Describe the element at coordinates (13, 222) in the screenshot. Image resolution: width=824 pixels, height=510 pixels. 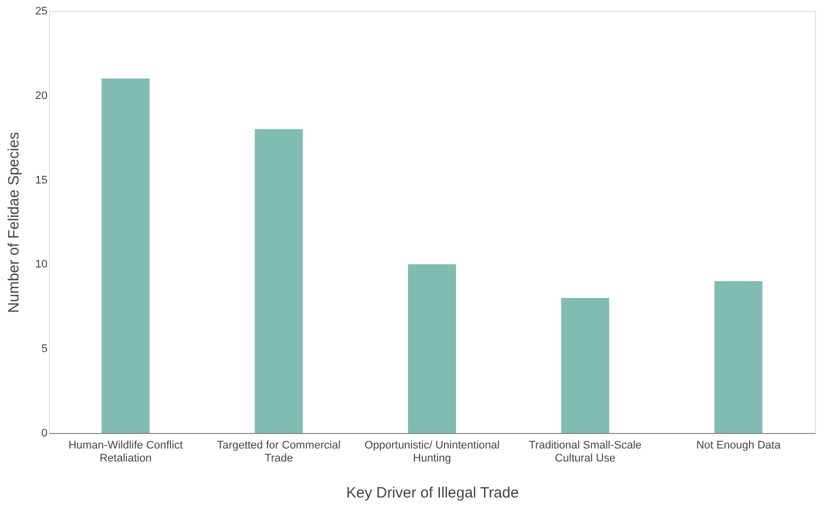
I see `y-axis-title: Number of Felidae Species` at that location.